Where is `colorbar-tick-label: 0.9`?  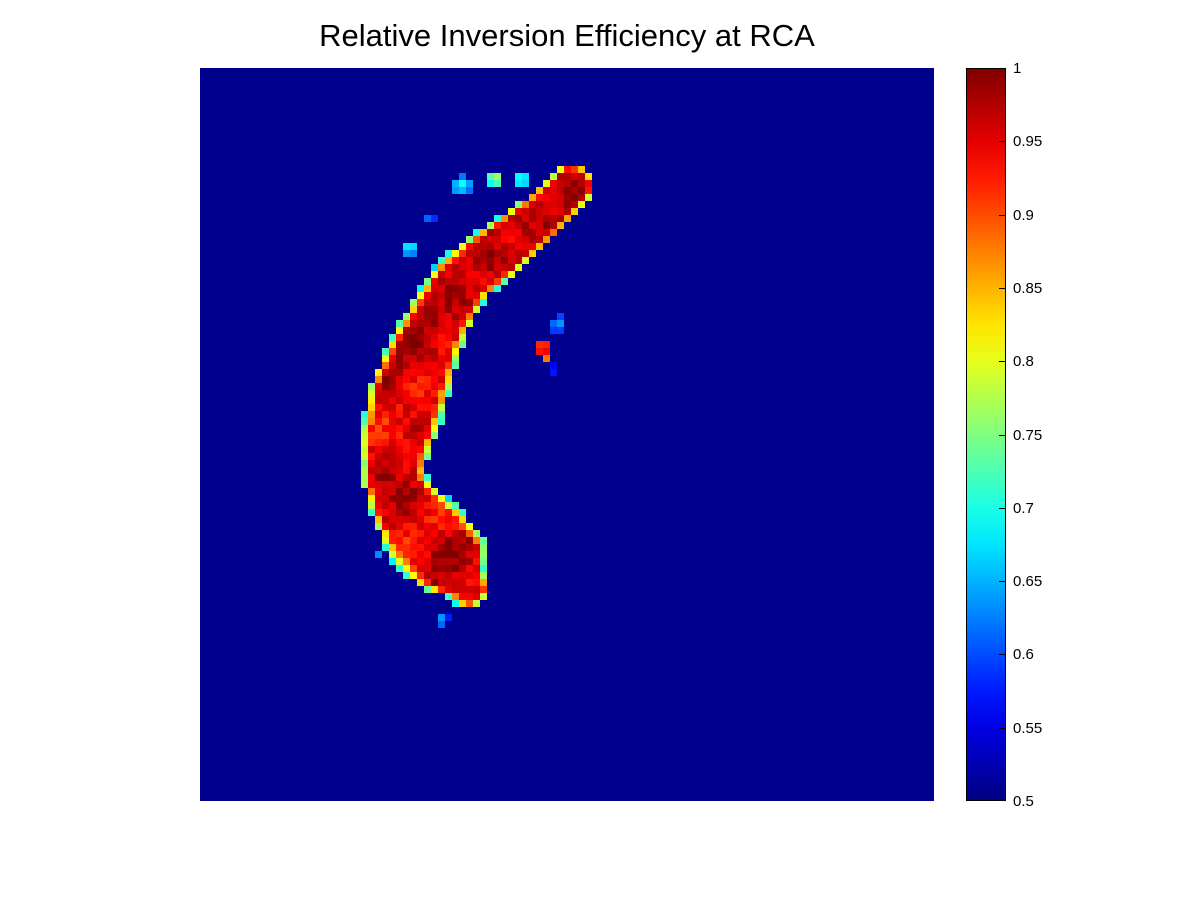 colorbar-tick-label: 0.9 is located at coordinates (1023, 215).